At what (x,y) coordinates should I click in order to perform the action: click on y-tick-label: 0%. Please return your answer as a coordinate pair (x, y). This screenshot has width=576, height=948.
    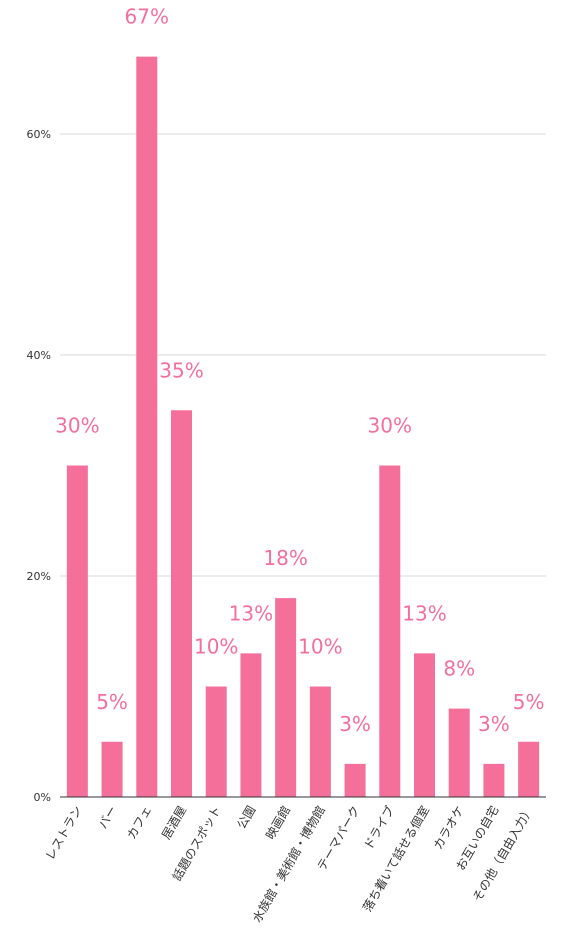
    Looking at the image, I should click on (42, 797).